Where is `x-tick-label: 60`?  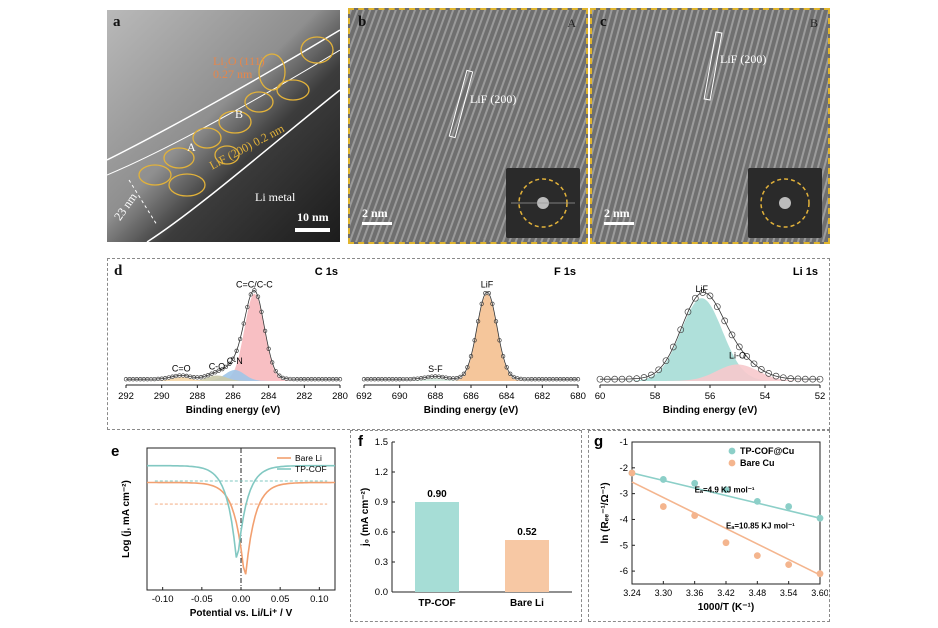
x-tick-label: 60 is located at coordinates (600, 396).